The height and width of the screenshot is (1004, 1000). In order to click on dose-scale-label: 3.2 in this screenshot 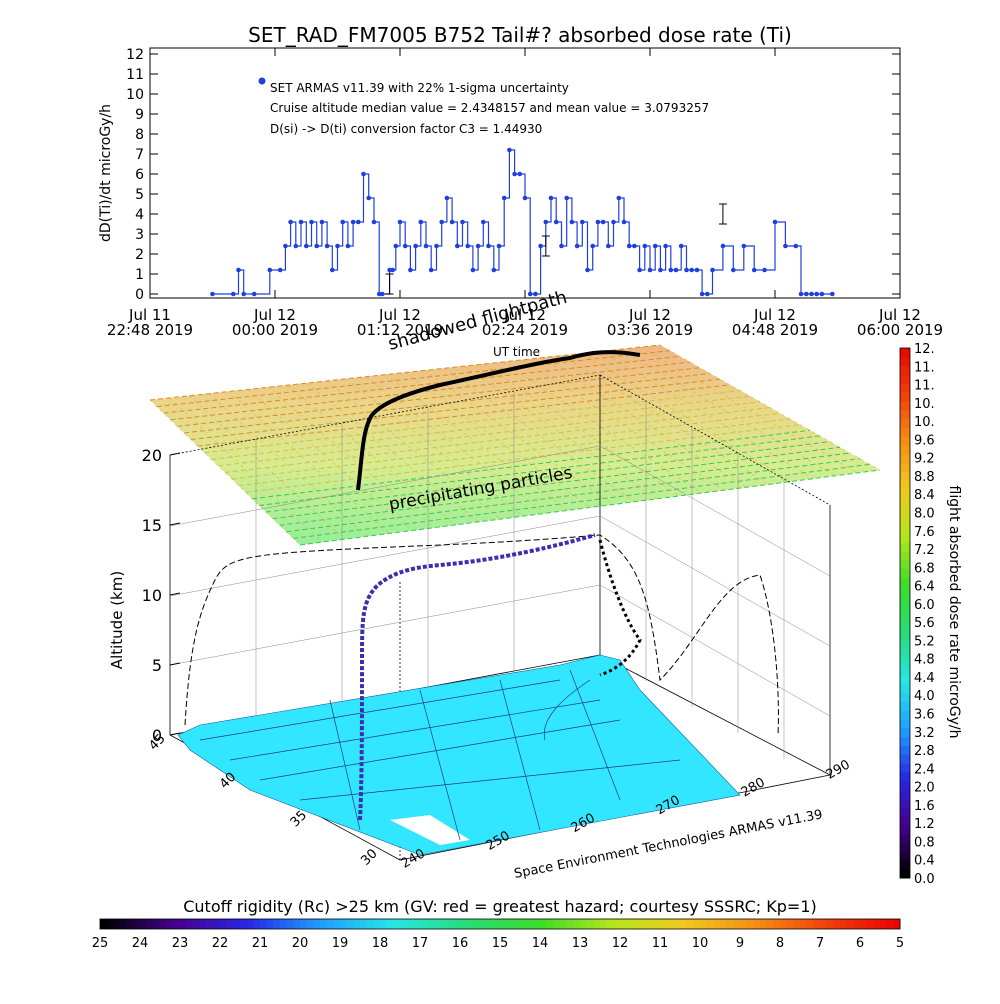, I will do `click(924, 733)`.